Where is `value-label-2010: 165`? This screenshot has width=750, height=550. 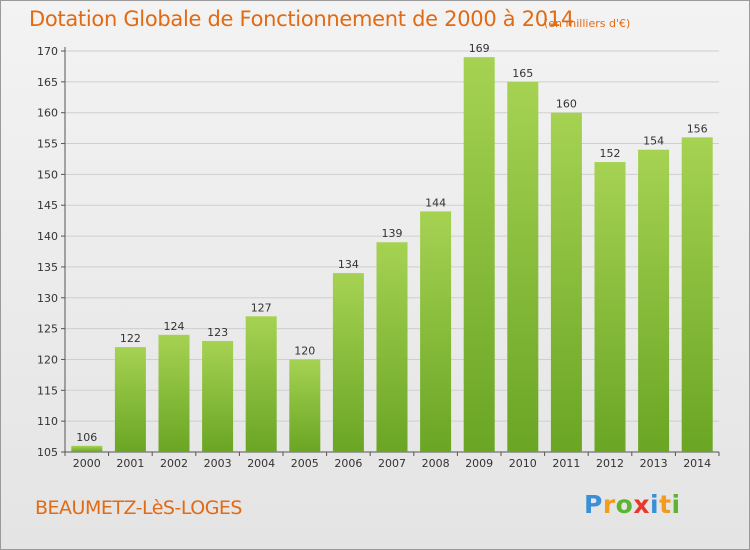
value-label-2010: 165 is located at coordinates (522, 73).